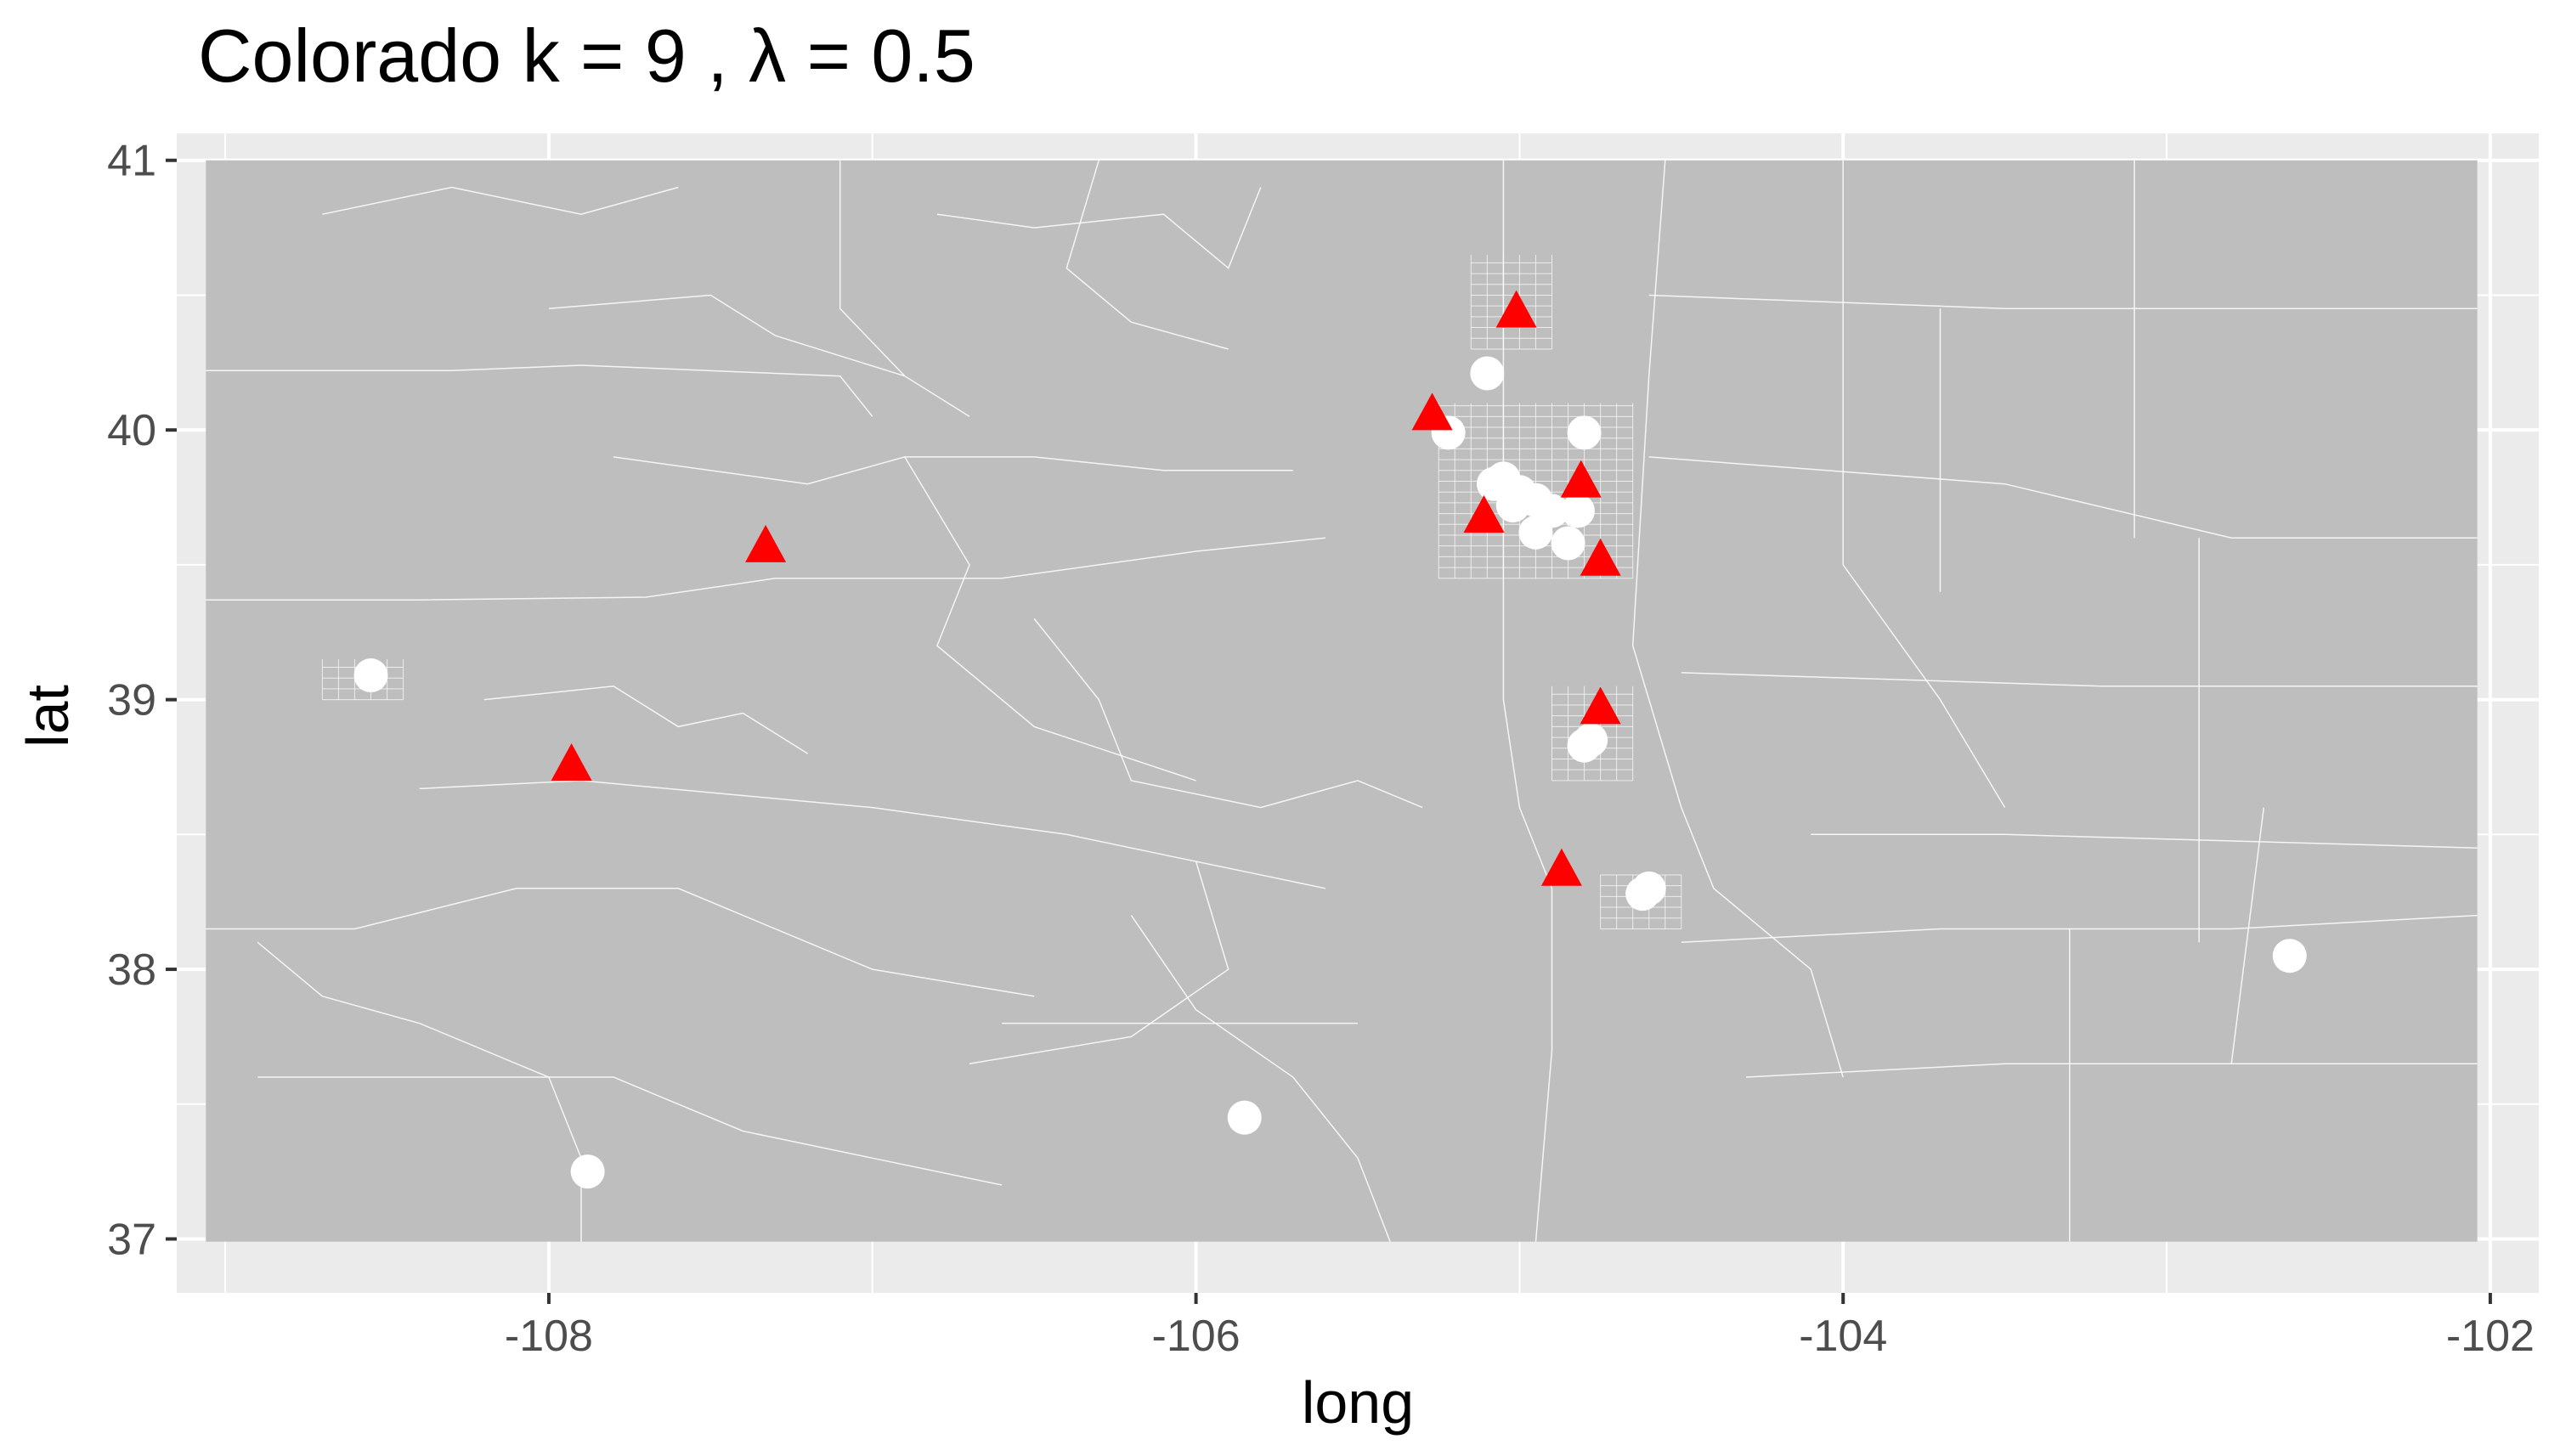  Describe the element at coordinates (1197, 1337) in the screenshot. I see `x-tick-label: -106` at that location.